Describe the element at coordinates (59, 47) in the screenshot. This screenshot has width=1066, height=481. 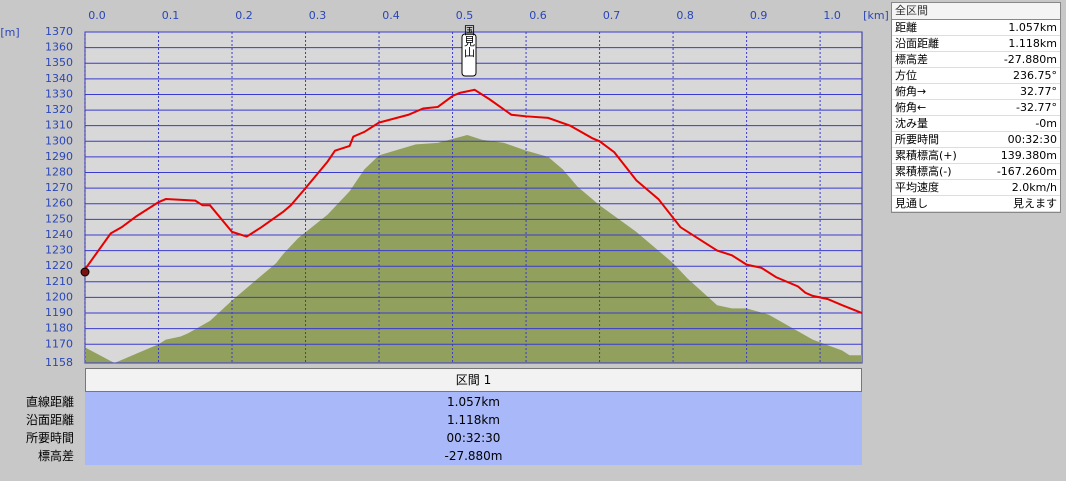
I see `y-tick-label: 1360` at that location.